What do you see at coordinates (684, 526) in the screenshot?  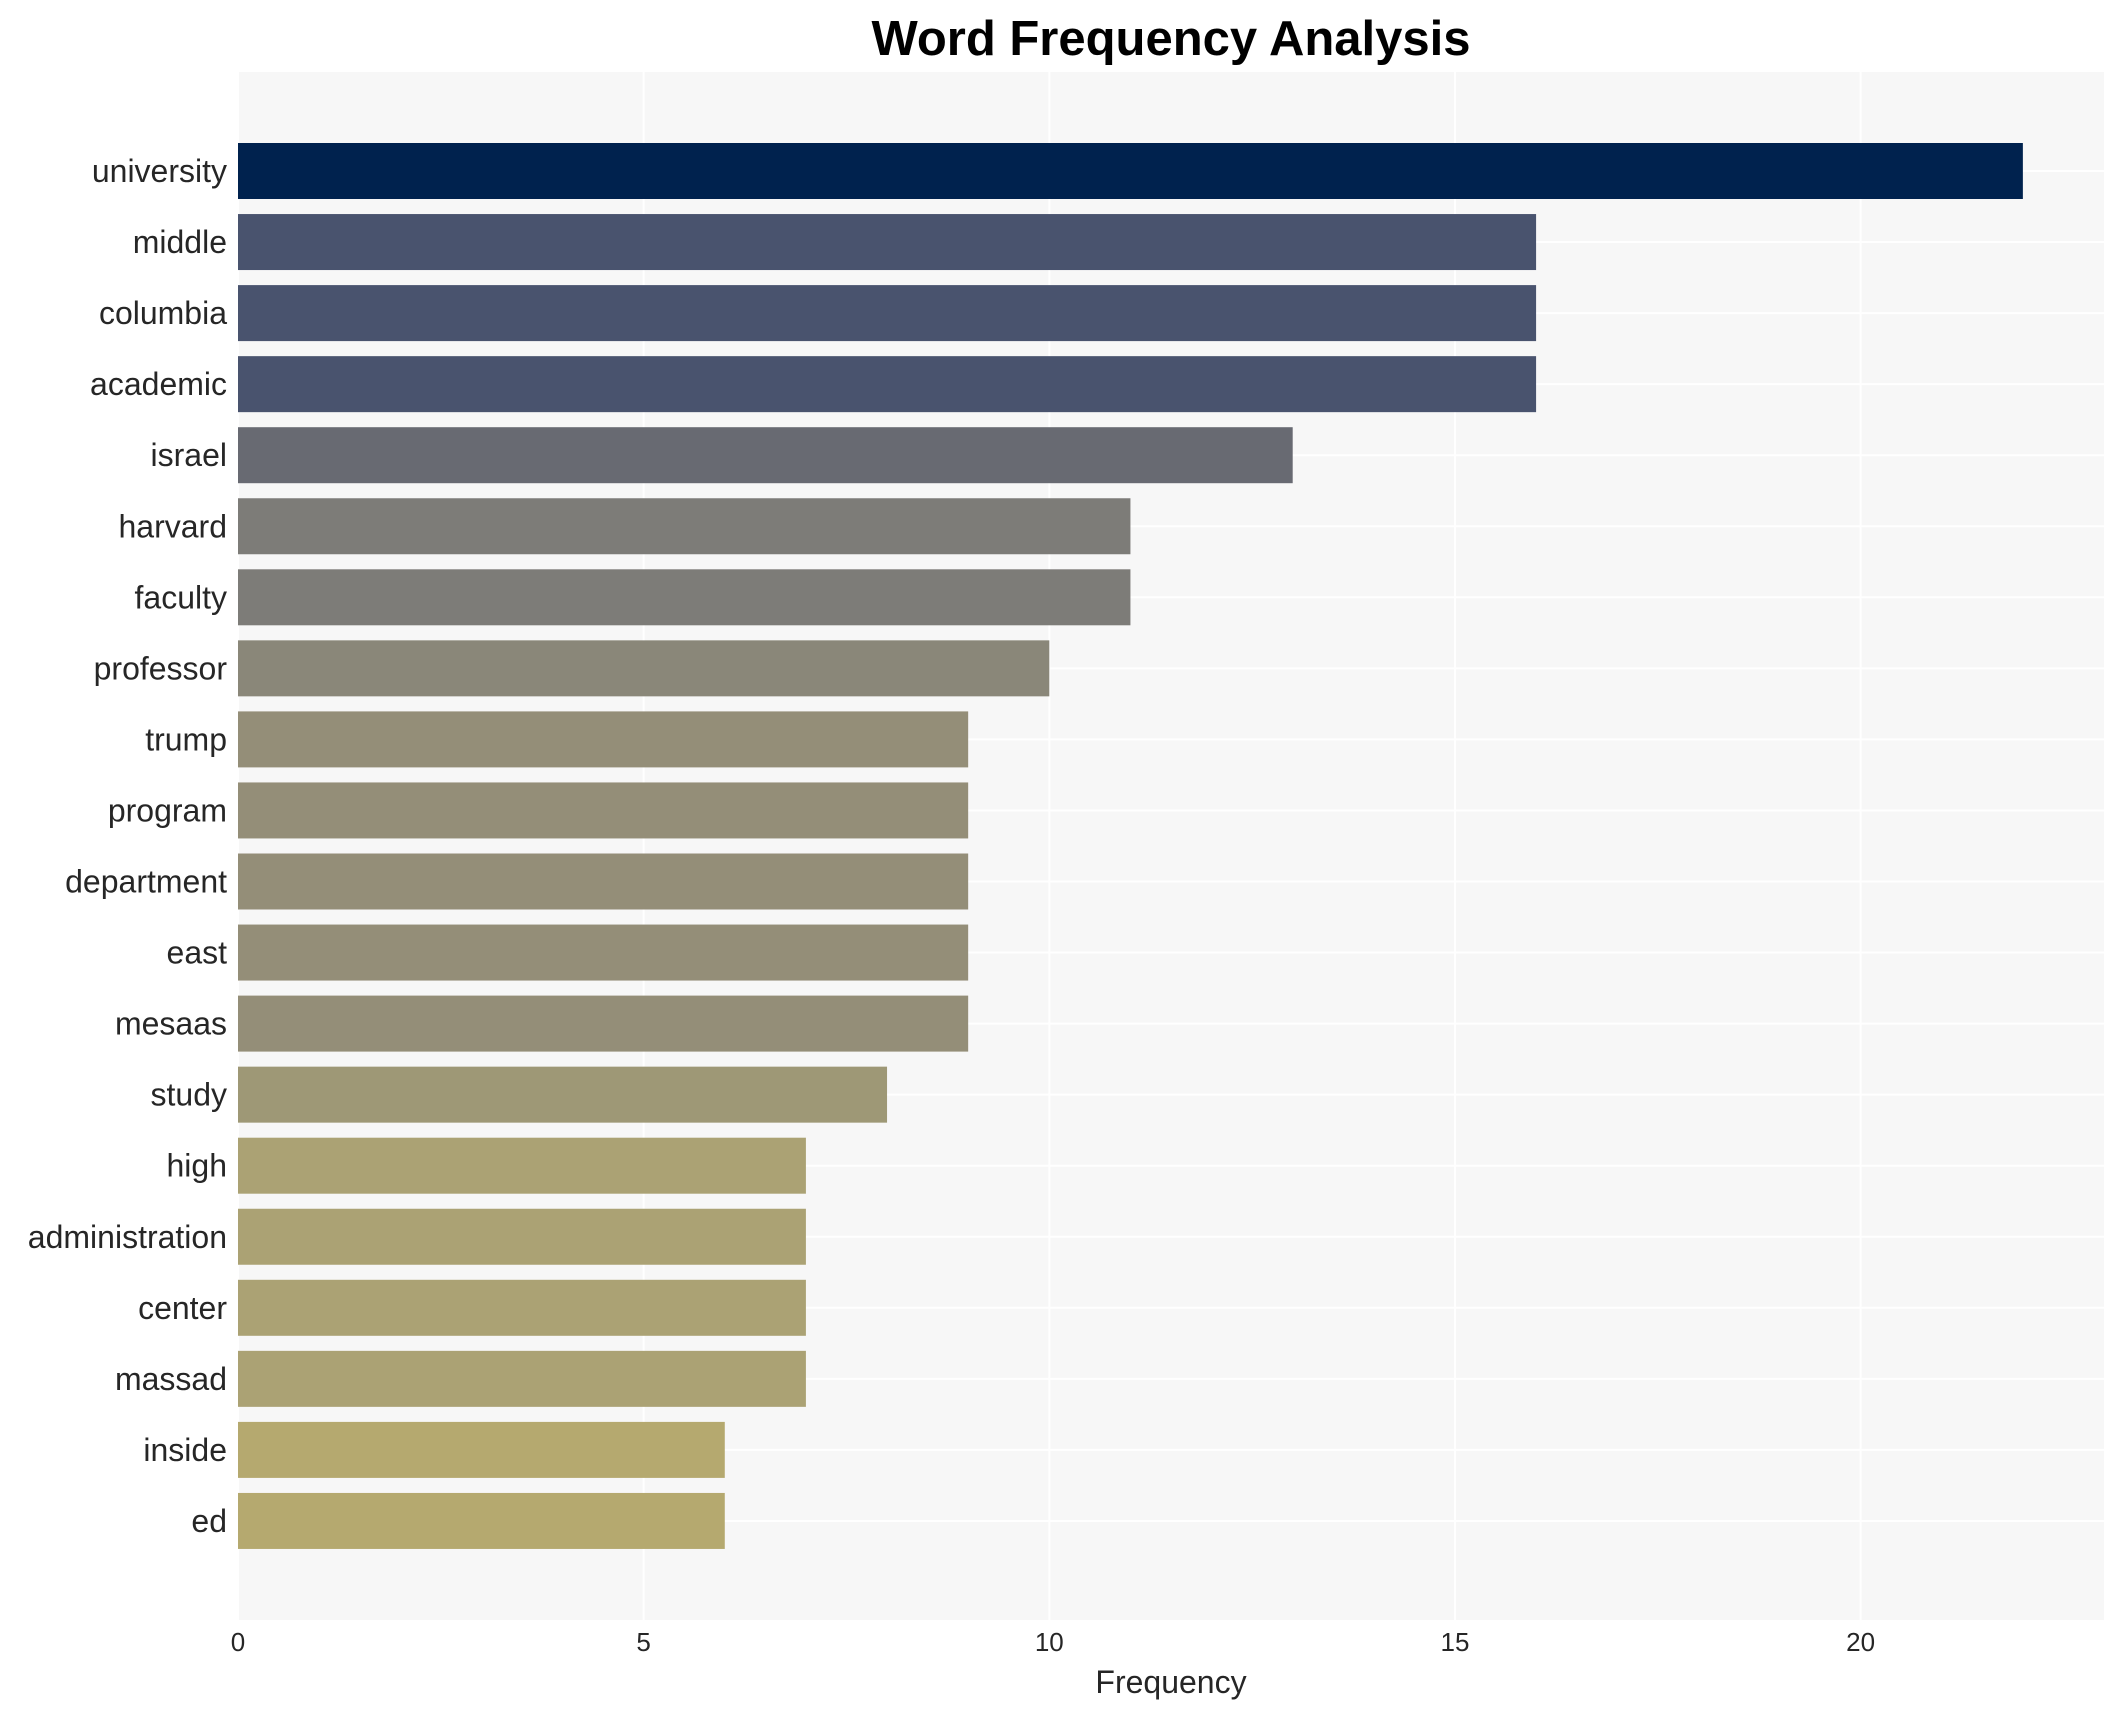 I see `bar-harvard` at bounding box center [684, 526].